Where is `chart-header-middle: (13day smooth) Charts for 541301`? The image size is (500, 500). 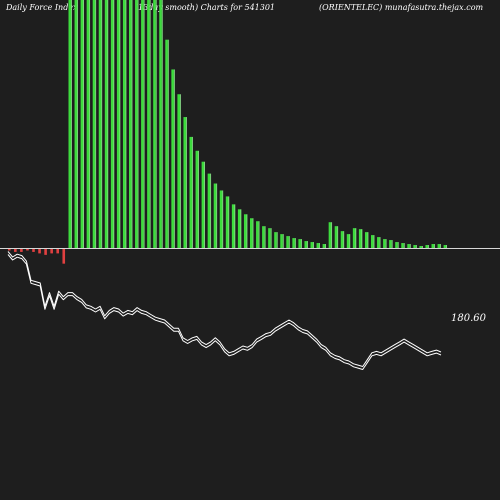 chart-header-middle: (13day smooth) Charts for 541301 is located at coordinates (205, 7).